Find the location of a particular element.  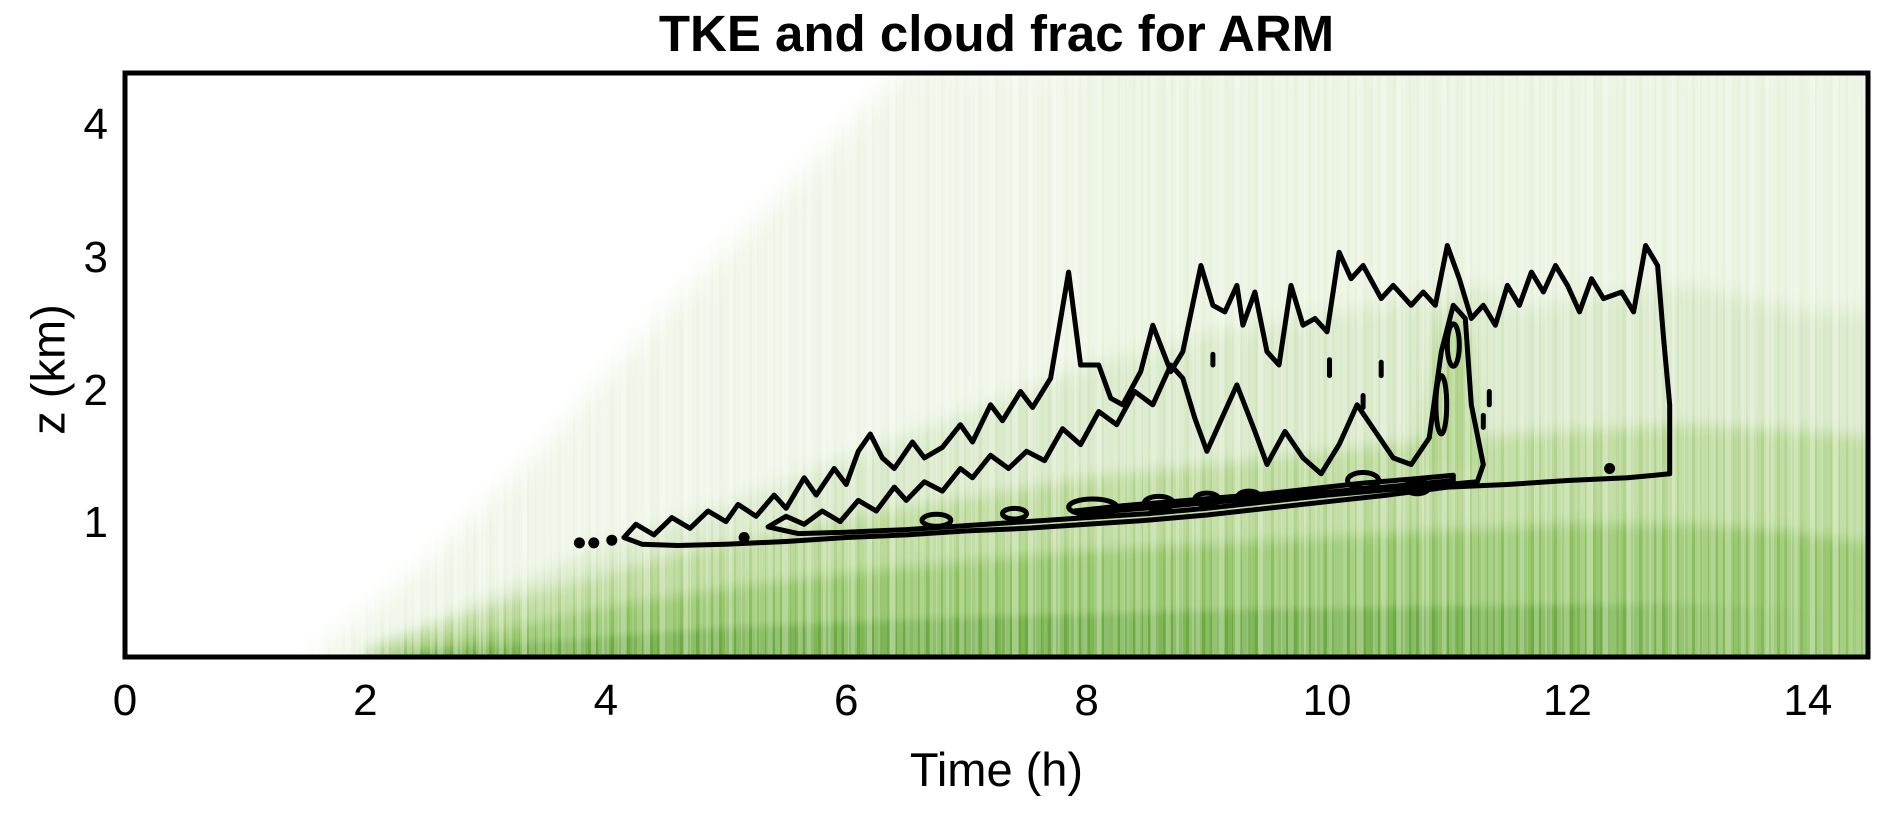

x-tick-label: 8 is located at coordinates (1086, 700).